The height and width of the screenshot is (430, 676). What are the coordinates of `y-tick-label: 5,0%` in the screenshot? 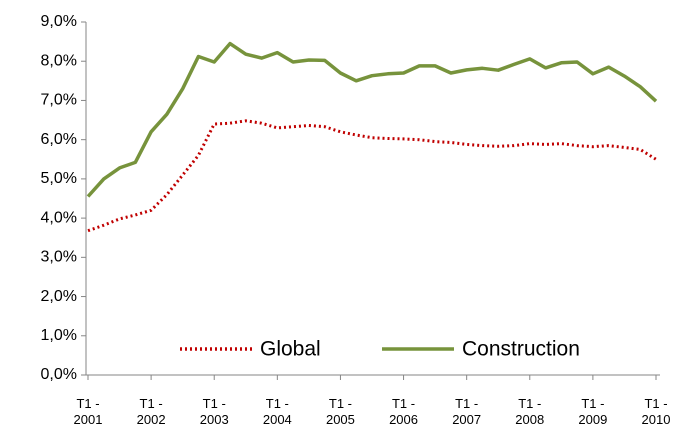 It's located at (59, 178).